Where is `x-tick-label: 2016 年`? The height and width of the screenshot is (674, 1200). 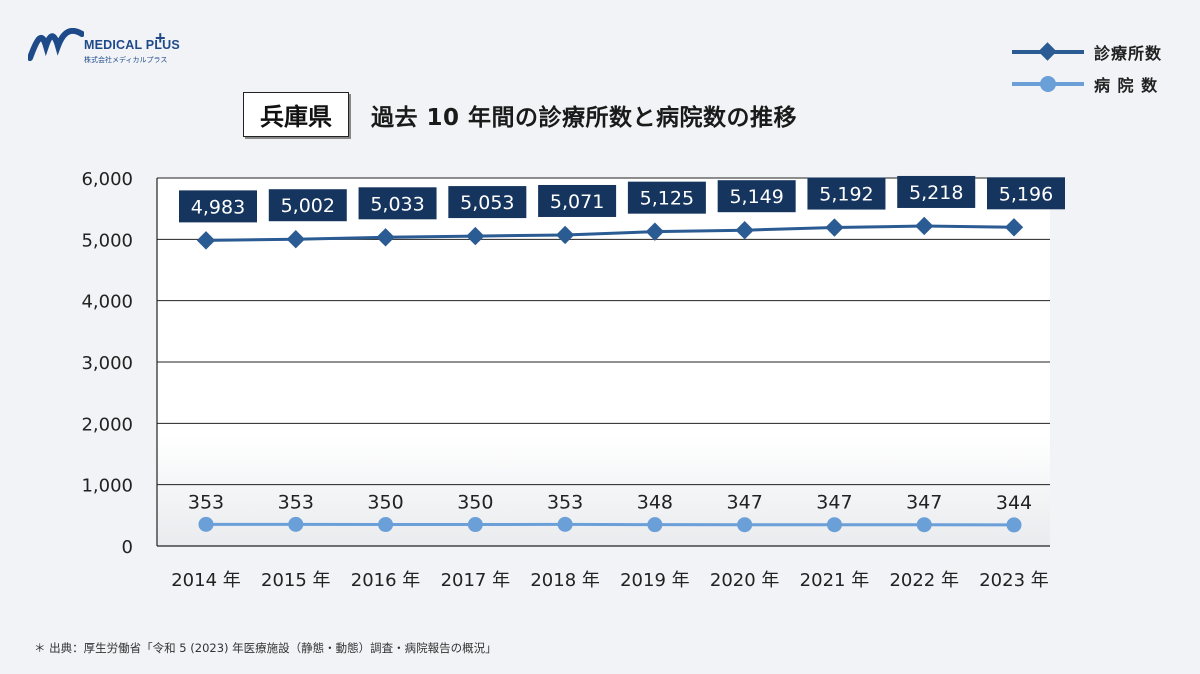 x-tick-label: 2016 年 is located at coordinates (386, 580).